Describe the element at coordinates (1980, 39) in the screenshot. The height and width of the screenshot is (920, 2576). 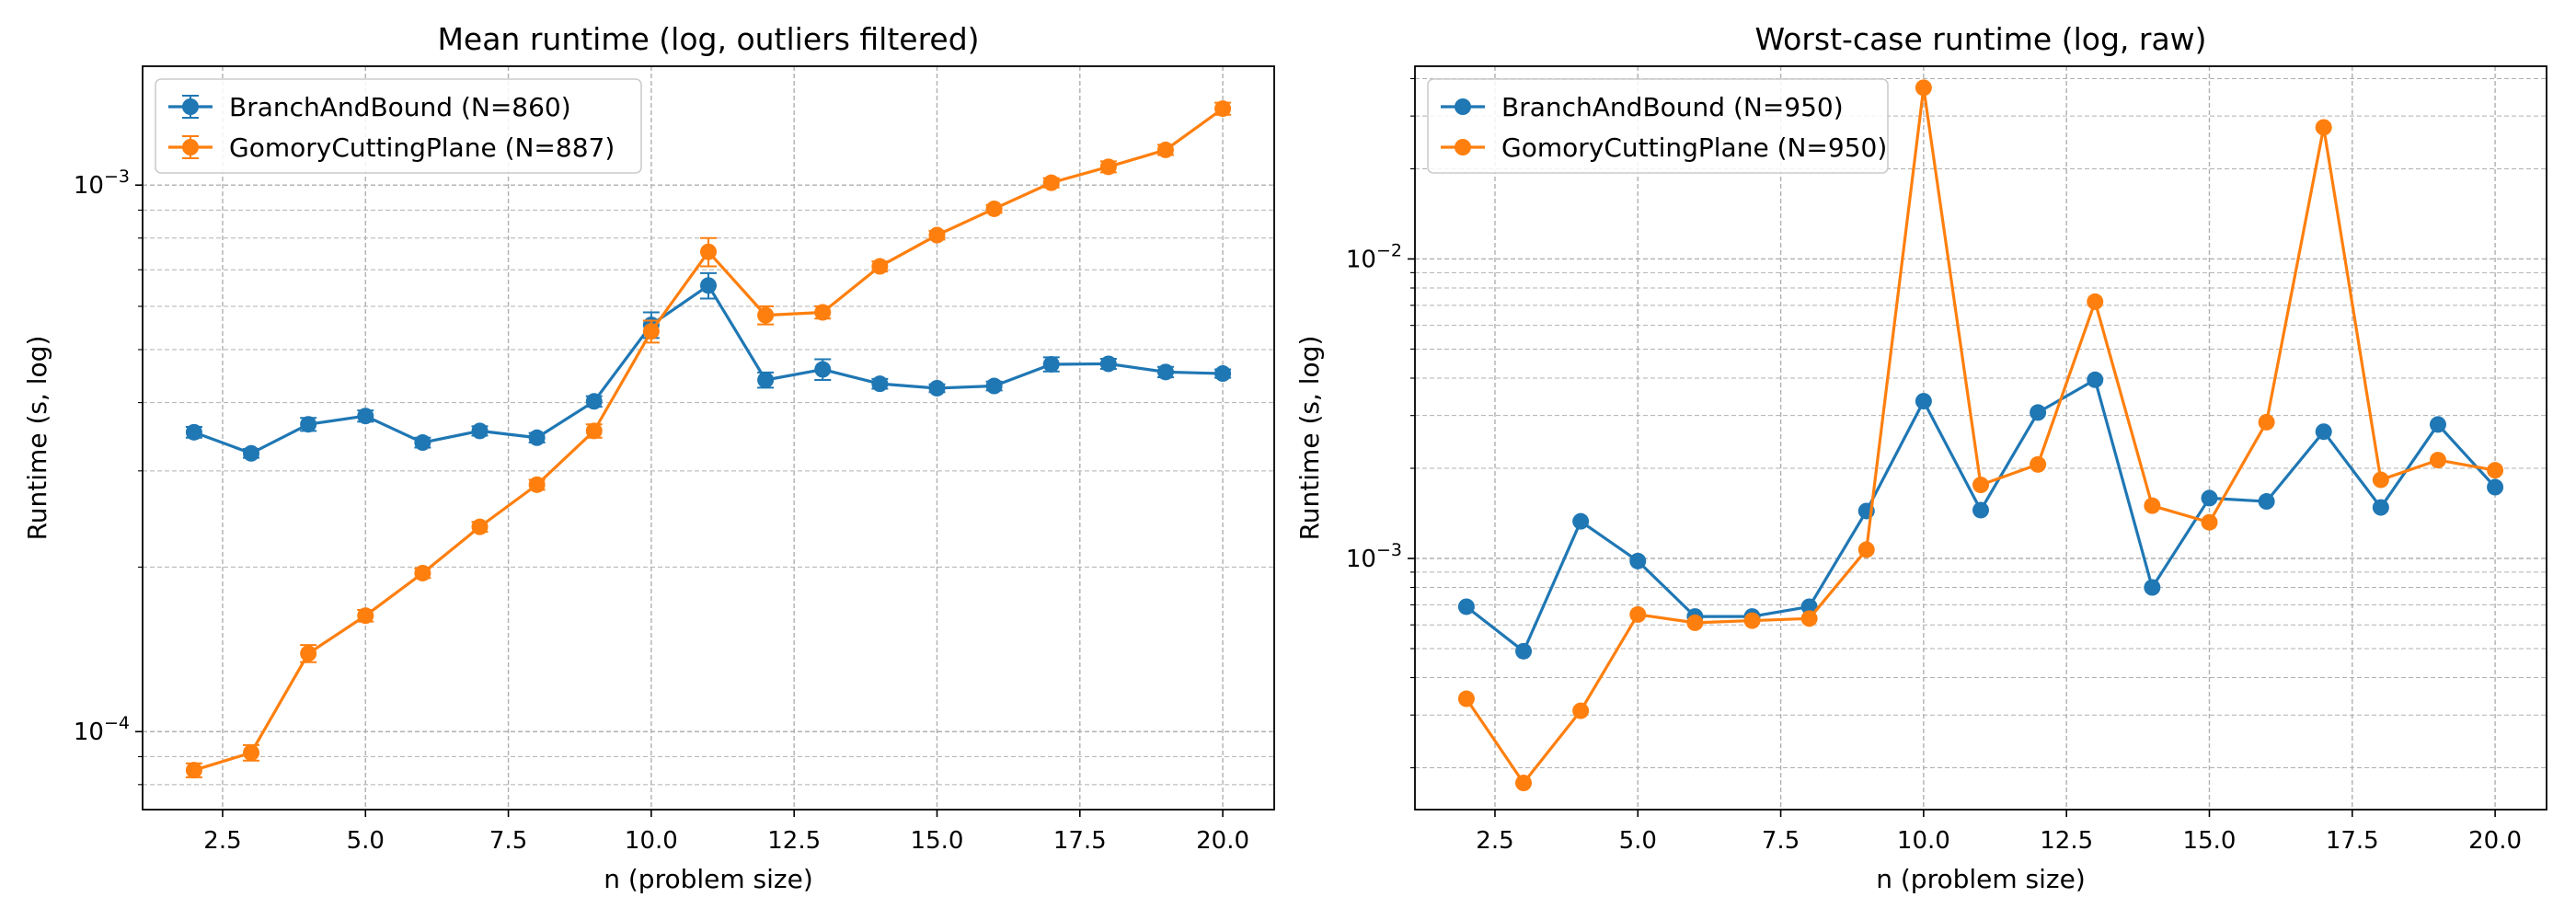
I see `chart1-title: Worst-case runtime (log, raw)` at that location.